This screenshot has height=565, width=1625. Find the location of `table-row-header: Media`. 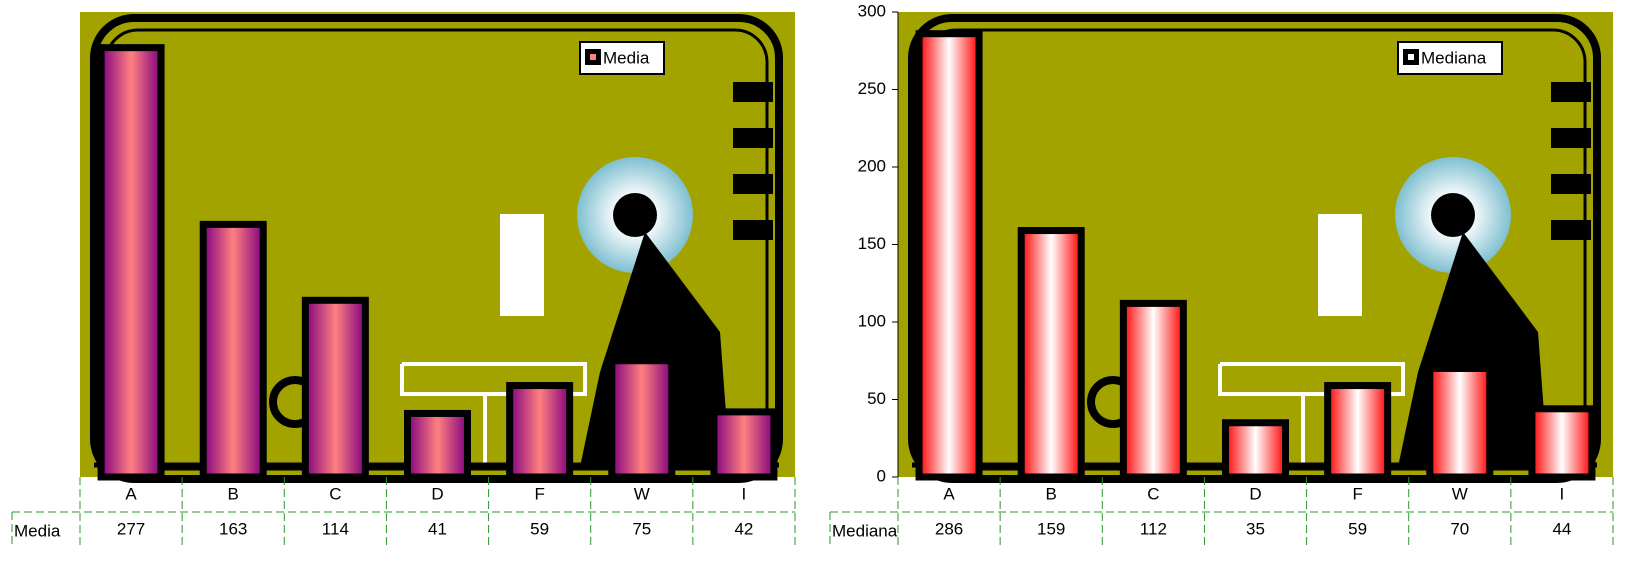

table-row-header: Media is located at coordinates (37, 530).